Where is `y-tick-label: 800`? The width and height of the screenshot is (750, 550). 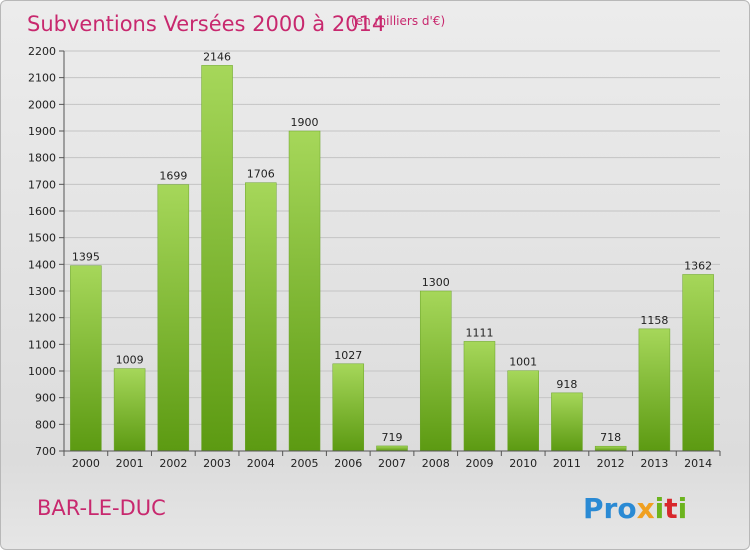
y-tick-label: 800 is located at coordinates (45, 424).